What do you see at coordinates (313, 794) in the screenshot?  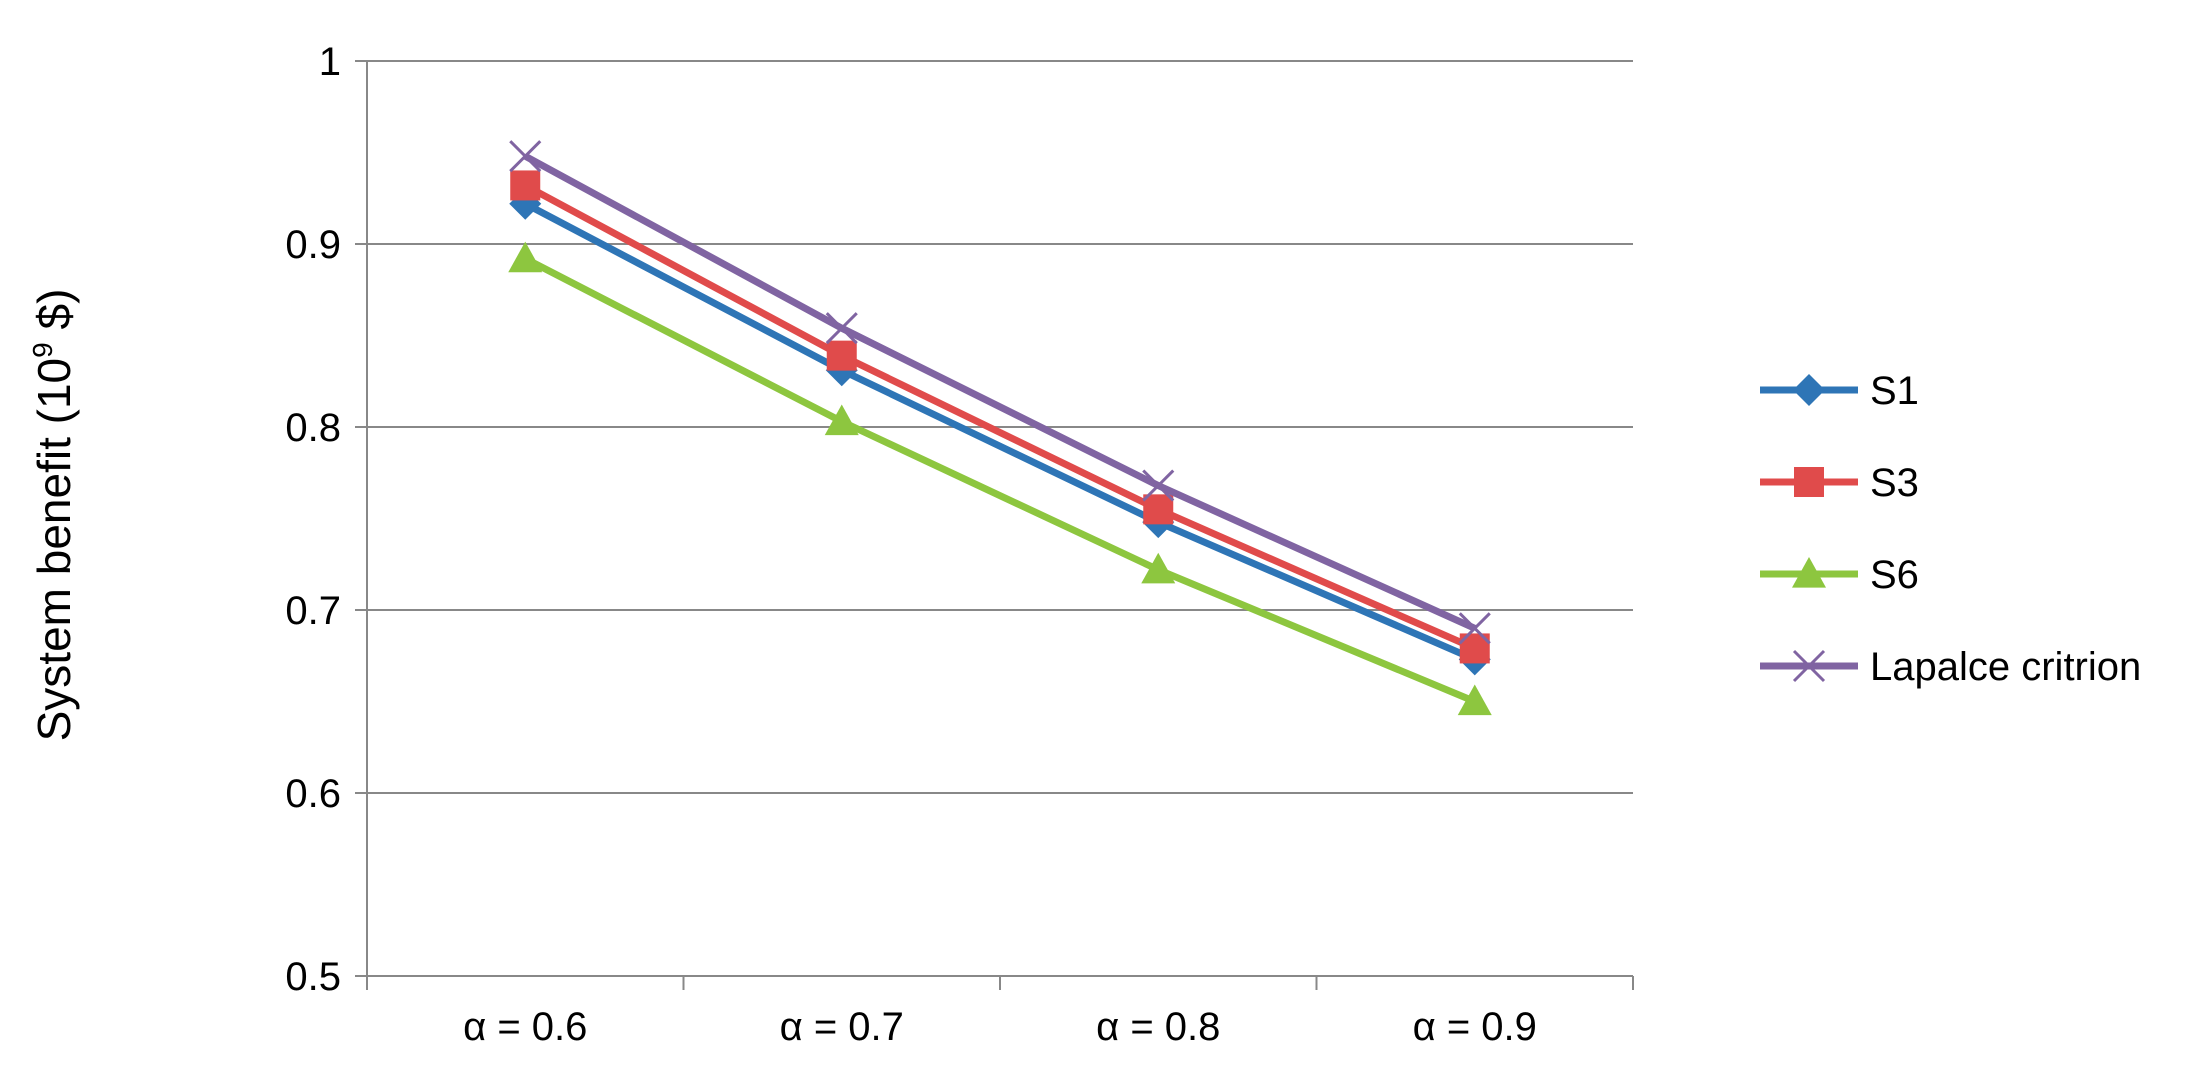 I see `y-tick-label: 0.6` at bounding box center [313, 794].